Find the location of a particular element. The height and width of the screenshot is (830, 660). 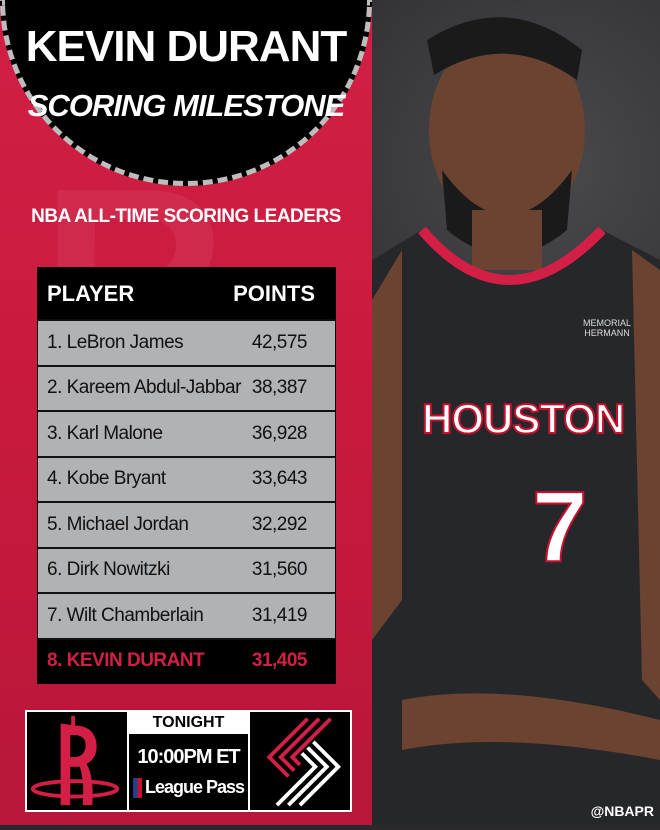

player-name: 7. Wilt Chamberlain is located at coordinates (125, 615).